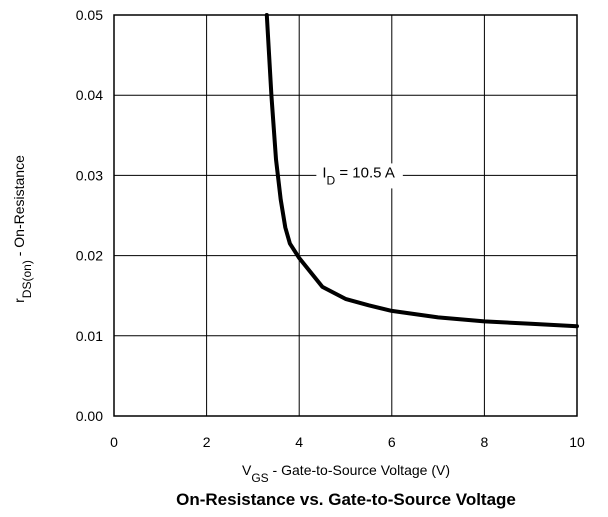 Image resolution: width=608 pixels, height=517 pixels. I want to click on current-annotation: ID = 10.5 A, so click(358, 175).